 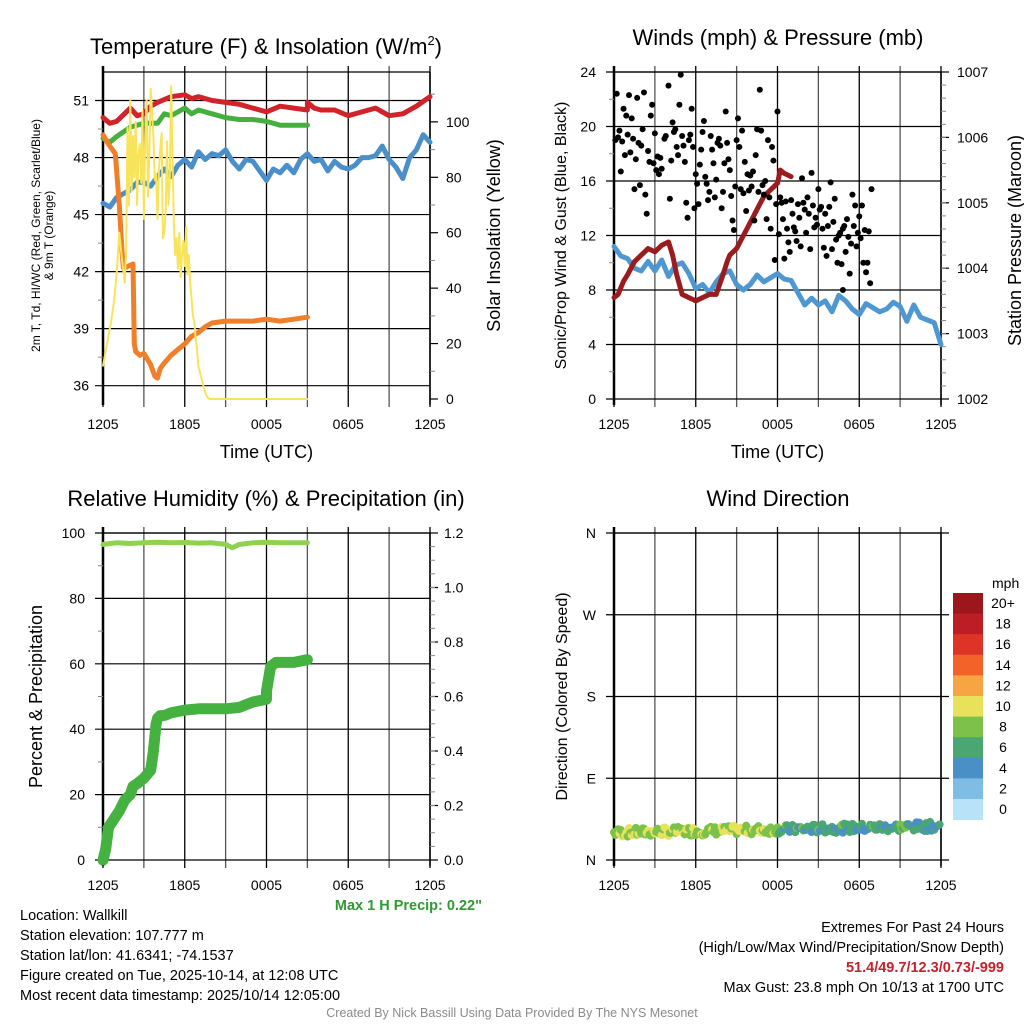 I want to click on y-right-tick-label: 60, so click(x=454, y=233).